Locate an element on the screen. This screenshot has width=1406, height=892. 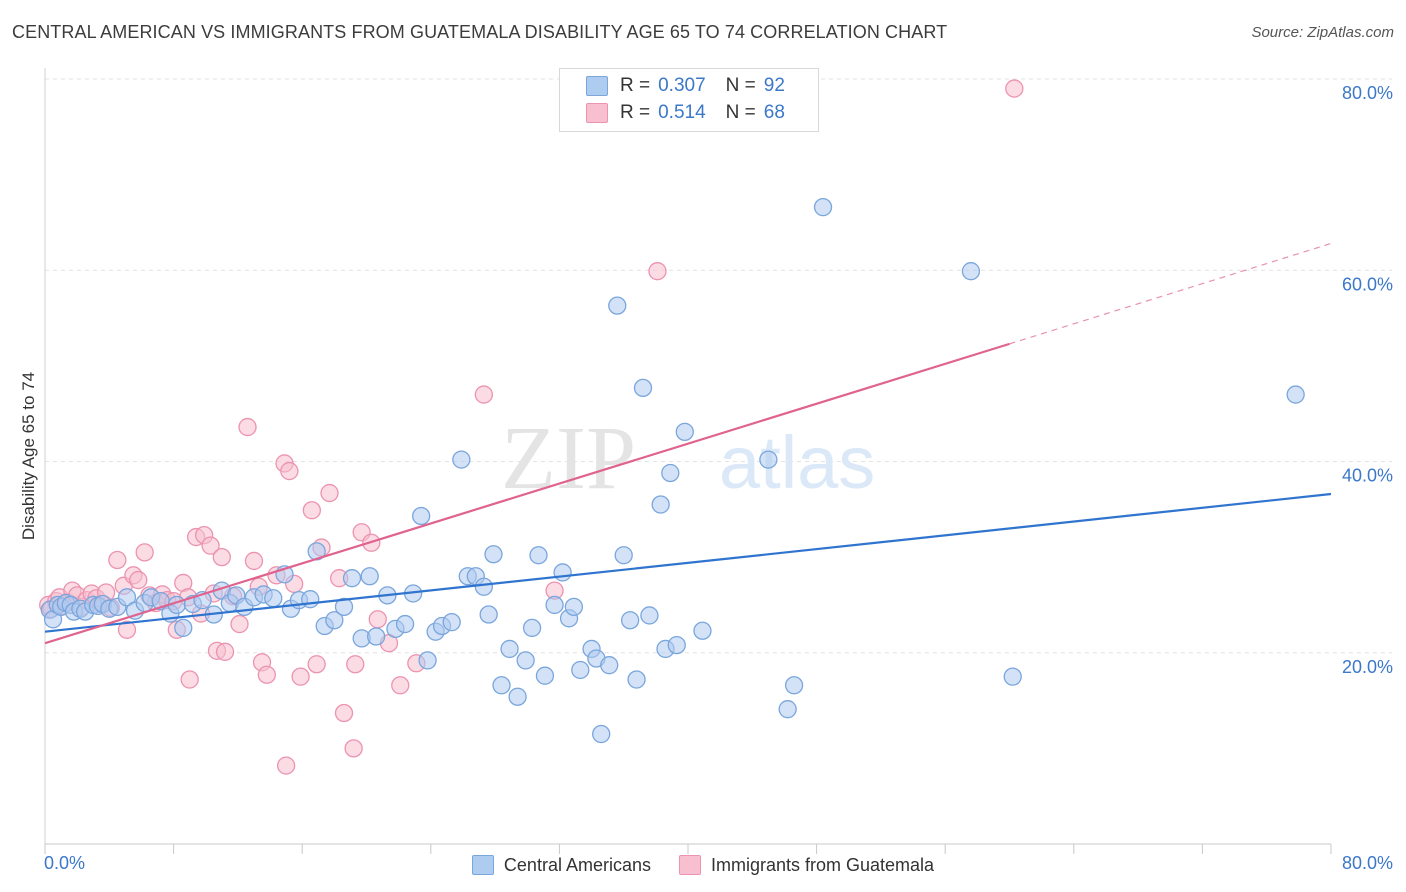
legend-r-value: 0.514 is located at coordinates (682, 112).